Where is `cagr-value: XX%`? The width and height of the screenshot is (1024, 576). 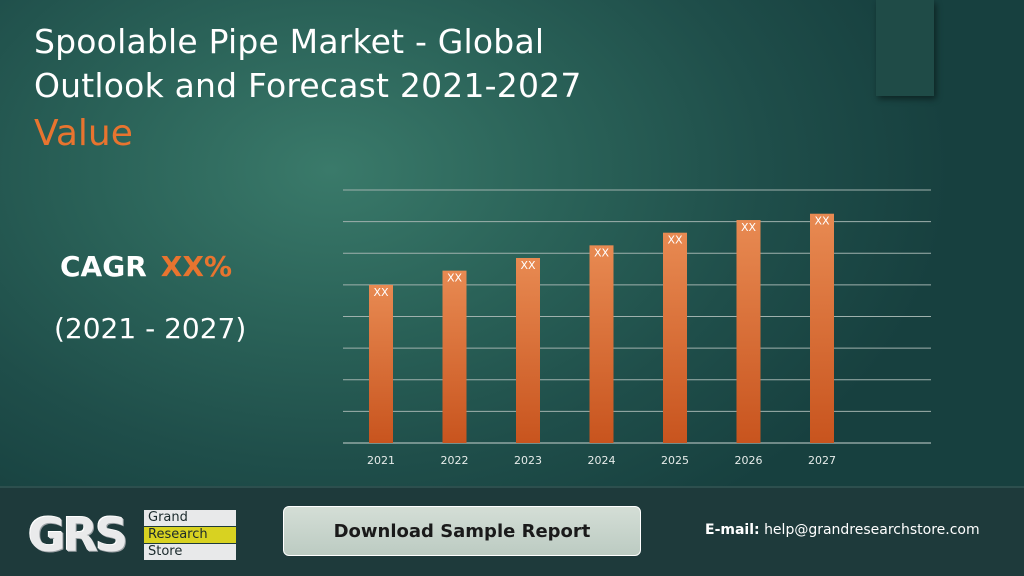
cagr-value: XX% is located at coordinates (196, 266).